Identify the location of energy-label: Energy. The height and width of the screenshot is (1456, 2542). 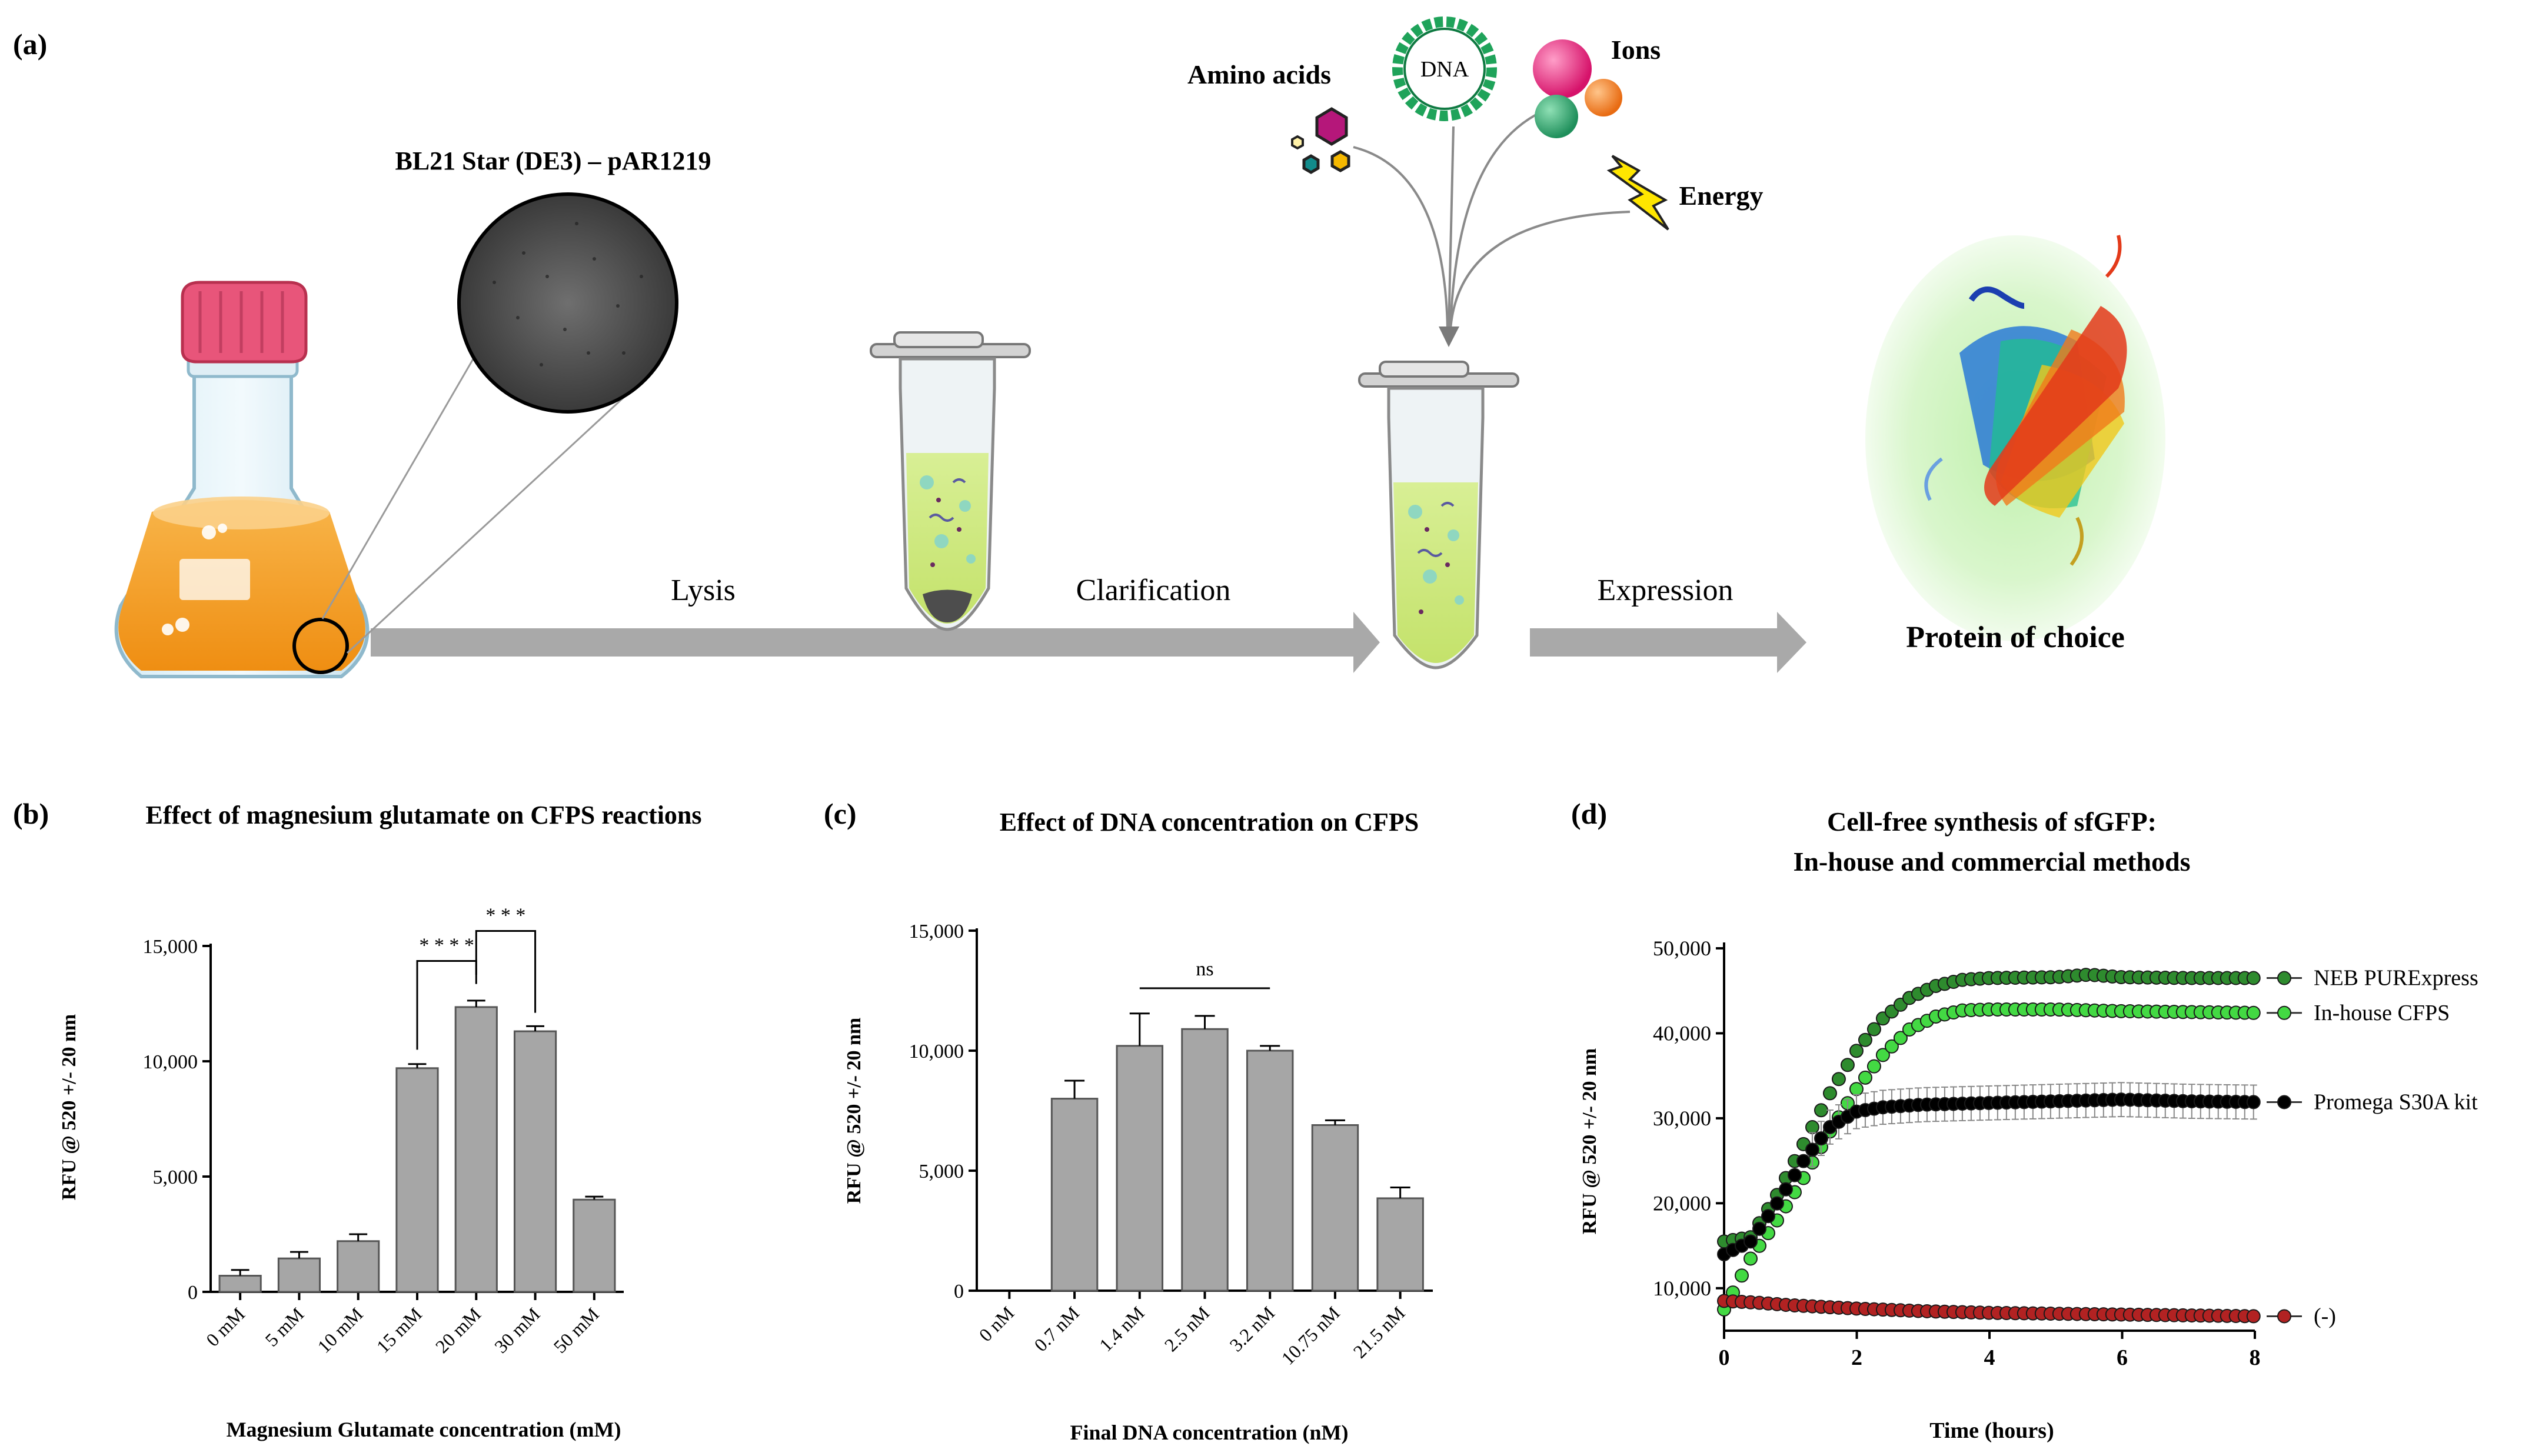
(1721, 196).